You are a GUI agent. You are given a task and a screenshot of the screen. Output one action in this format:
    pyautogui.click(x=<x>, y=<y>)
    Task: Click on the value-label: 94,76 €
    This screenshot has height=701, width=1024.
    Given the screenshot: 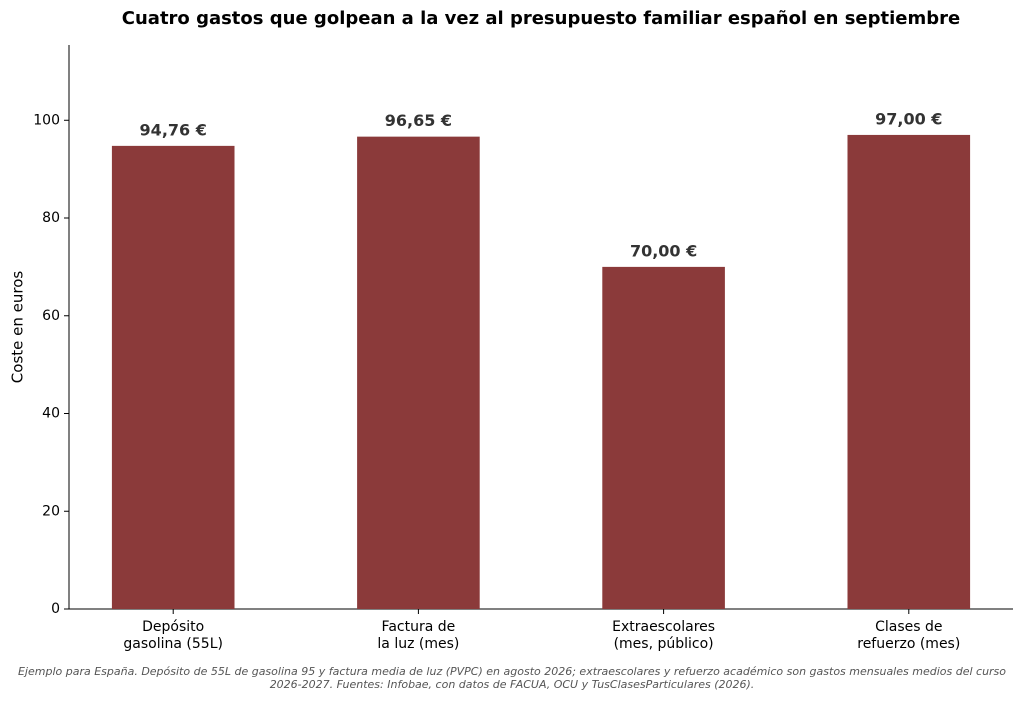 What is the action you would take?
    pyautogui.click(x=173, y=129)
    